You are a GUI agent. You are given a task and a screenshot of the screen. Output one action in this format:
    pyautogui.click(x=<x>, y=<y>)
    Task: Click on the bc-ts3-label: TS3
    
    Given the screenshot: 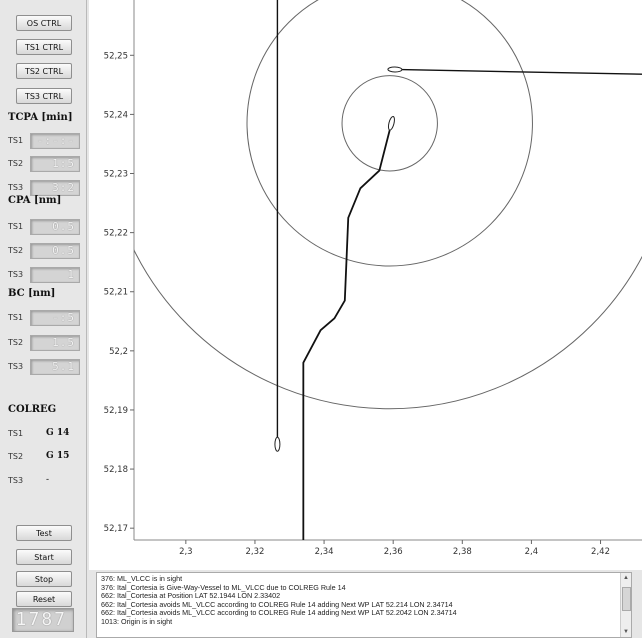 What is the action you would take?
    pyautogui.click(x=16, y=366)
    